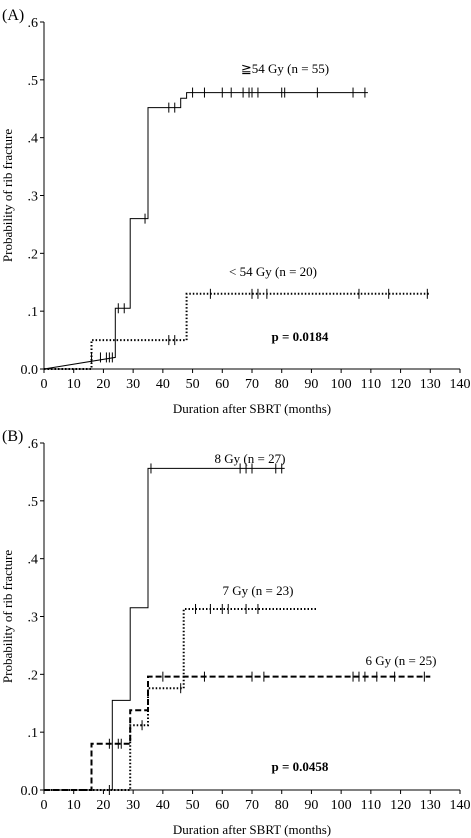 The height and width of the screenshot is (838, 471). Describe the element at coordinates (258, 590) in the screenshot. I see `series-label: 7 Gy (n = 23)` at that location.